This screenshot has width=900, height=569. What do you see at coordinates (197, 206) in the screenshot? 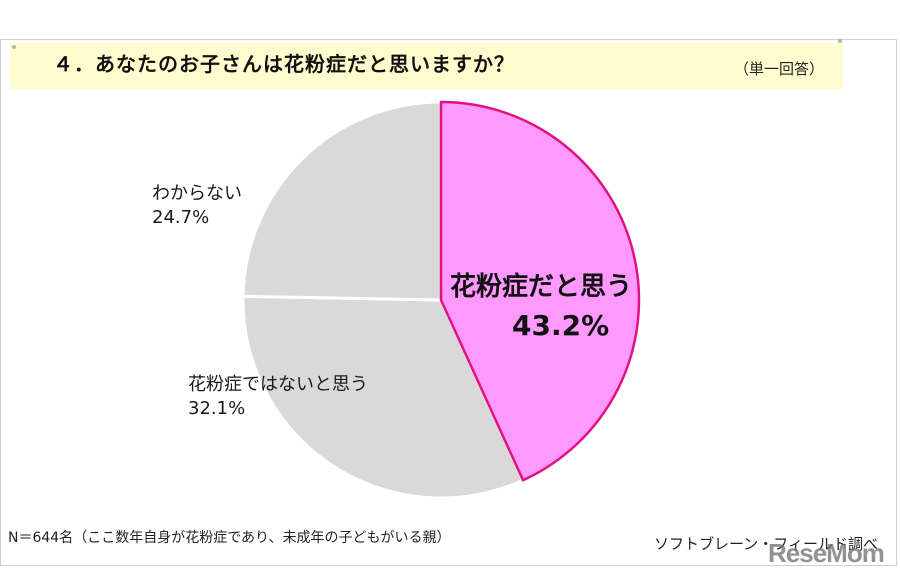
I see `label-unknown: わからない 24.7%` at bounding box center [197, 206].